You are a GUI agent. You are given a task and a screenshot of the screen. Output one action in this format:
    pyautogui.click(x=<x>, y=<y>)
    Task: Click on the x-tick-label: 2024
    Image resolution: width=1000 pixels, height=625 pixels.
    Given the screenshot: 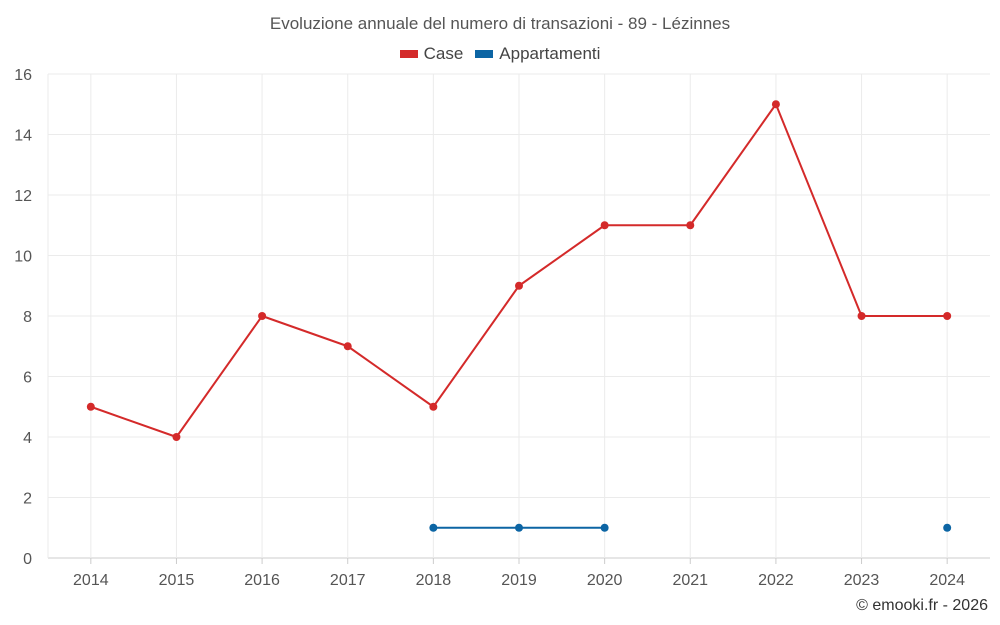 What is the action you would take?
    pyautogui.click(x=947, y=580)
    